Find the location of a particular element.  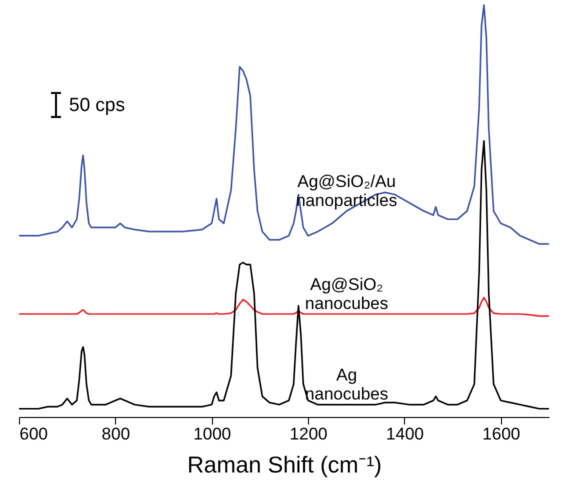

annotation: 50 cps is located at coordinates (97, 105).